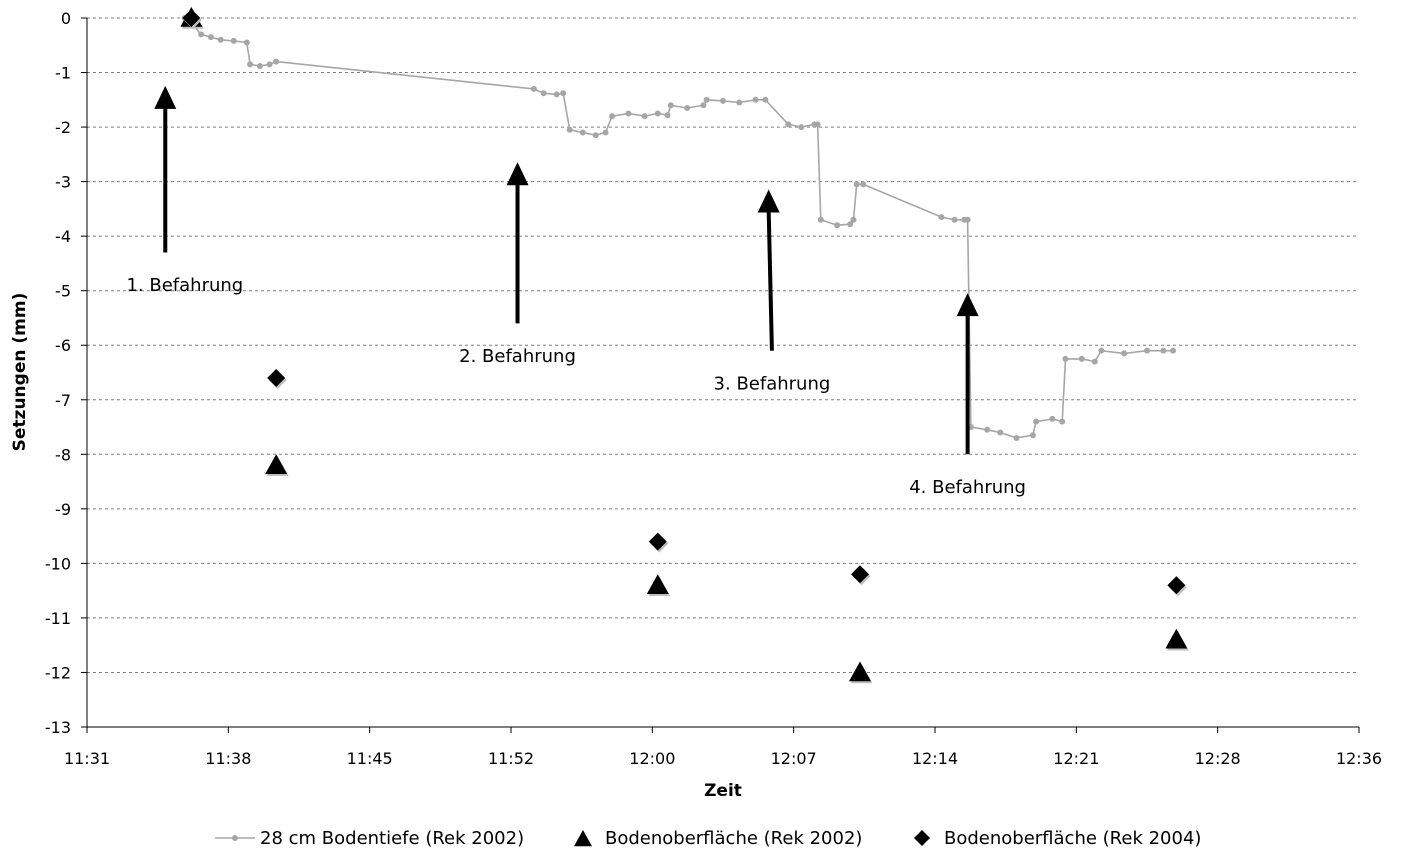  What do you see at coordinates (58, 618) in the screenshot?
I see `y-tick-label: -11` at bounding box center [58, 618].